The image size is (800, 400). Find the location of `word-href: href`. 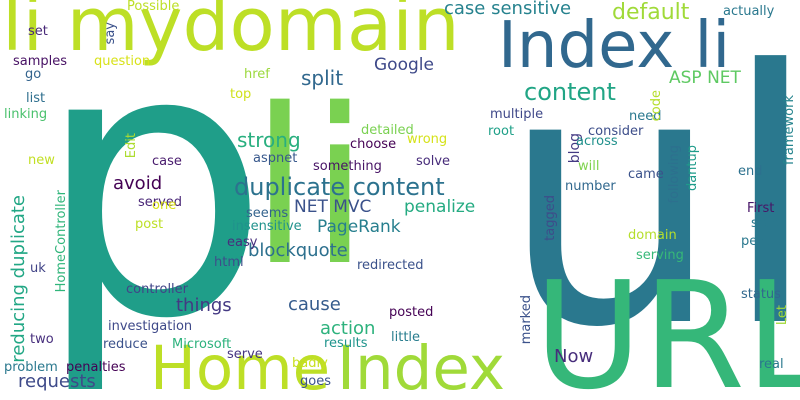

word-href: href is located at coordinates (257, 74).